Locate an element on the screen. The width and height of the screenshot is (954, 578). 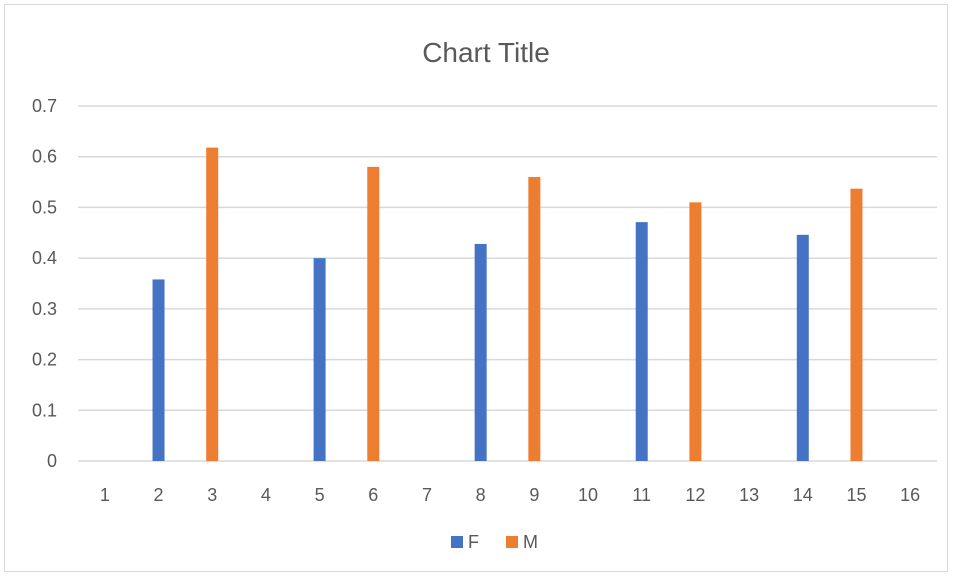
x-tick-label: 11 is located at coordinates (641, 495).